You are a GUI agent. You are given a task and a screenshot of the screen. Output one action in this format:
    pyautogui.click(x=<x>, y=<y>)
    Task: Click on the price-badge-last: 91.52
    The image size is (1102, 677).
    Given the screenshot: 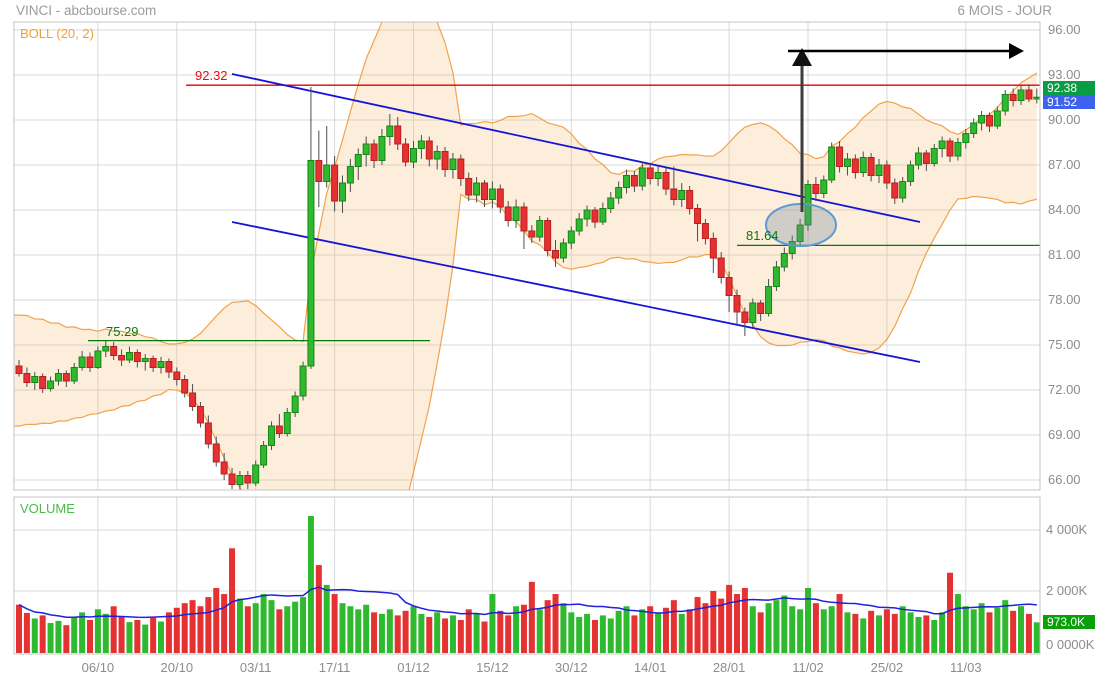 What is the action you would take?
    pyautogui.click(x=1069, y=102)
    